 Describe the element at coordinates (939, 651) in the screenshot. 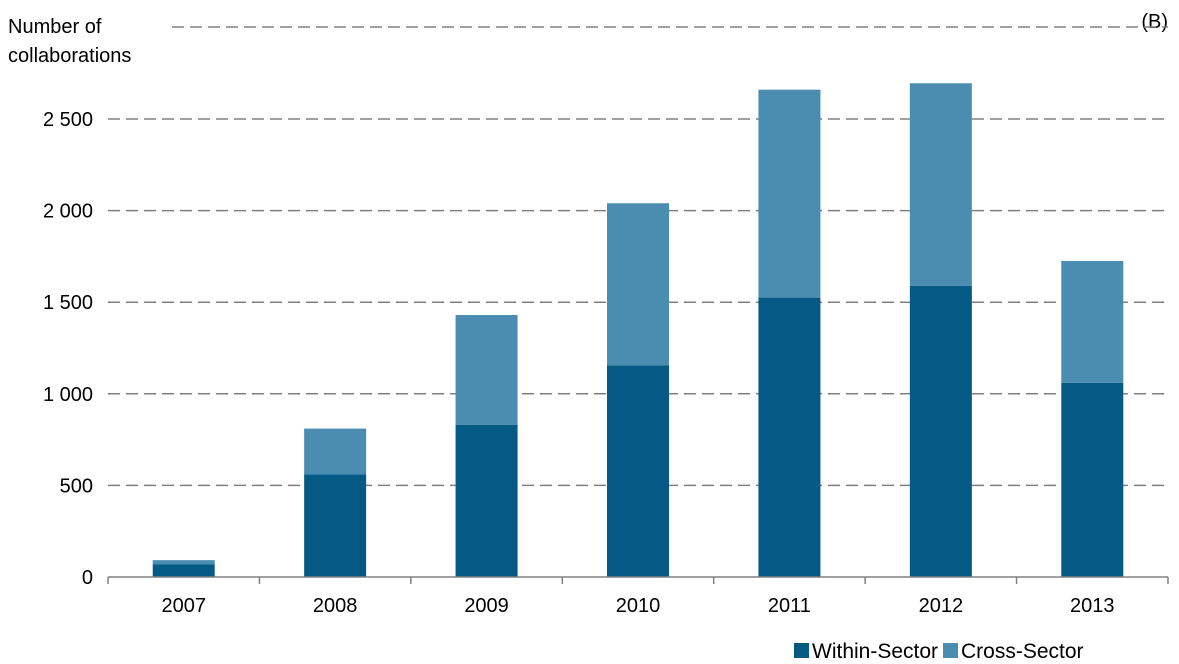

I see `legend: Within-Sector Cross-Sector` at that location.